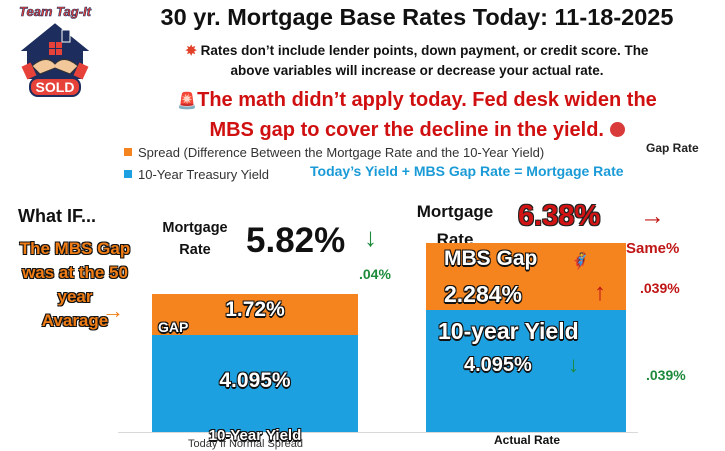  Describe the element at coordinates (191, 50) in the screenshot. I see `burst-icon: ✸` at that location.